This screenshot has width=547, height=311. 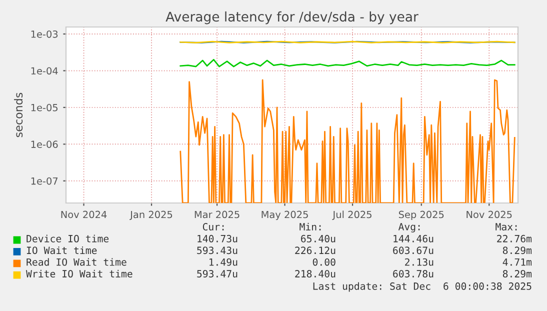 I want to click on text: 65.40u, so click(x=318, y=238).